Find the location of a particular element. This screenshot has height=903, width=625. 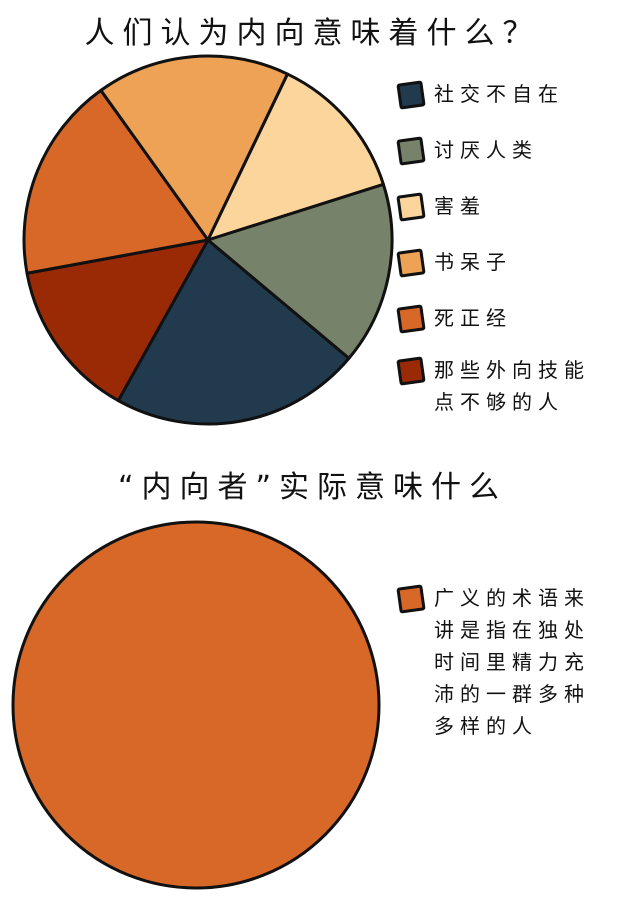

chart2-legend: 广义的术语来讲是指在独处时间里精力充沛的一群多种多样的人 is located at coordinates (505, 674).